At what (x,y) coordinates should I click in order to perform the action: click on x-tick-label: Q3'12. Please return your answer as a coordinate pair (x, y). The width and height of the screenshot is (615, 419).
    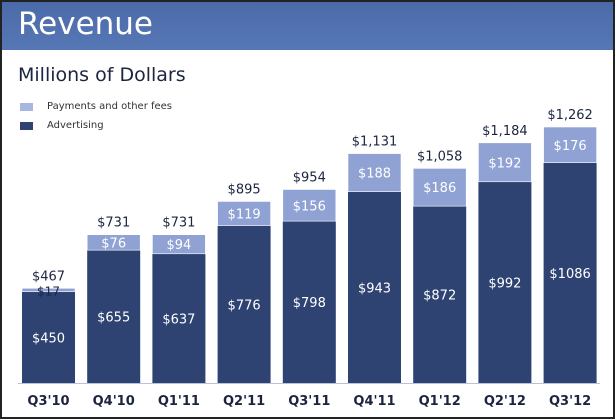
    Looking at the image, I should click on (570, 401).